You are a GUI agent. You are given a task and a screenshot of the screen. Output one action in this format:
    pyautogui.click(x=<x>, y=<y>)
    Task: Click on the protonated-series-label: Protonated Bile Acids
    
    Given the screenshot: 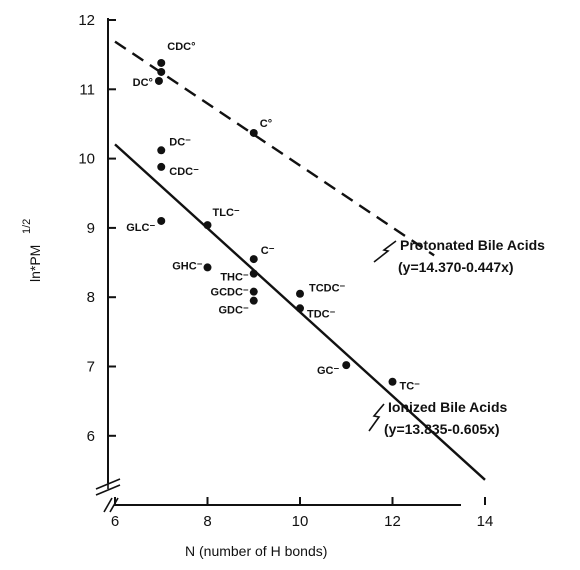 What is the action you would take?
    pyautogui.click(x=472, y=245)
    